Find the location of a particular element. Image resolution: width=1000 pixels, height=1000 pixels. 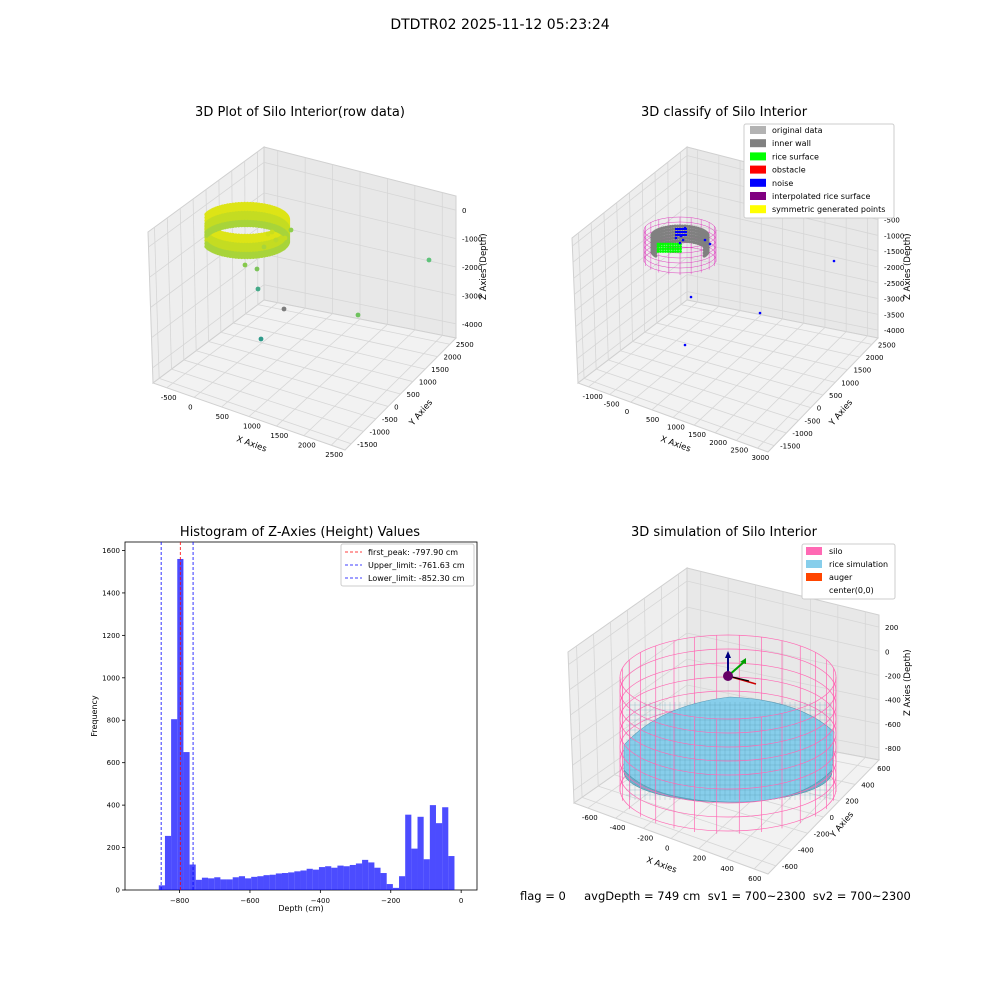

panel2-floor-pane is located at coordinates (727, 376).